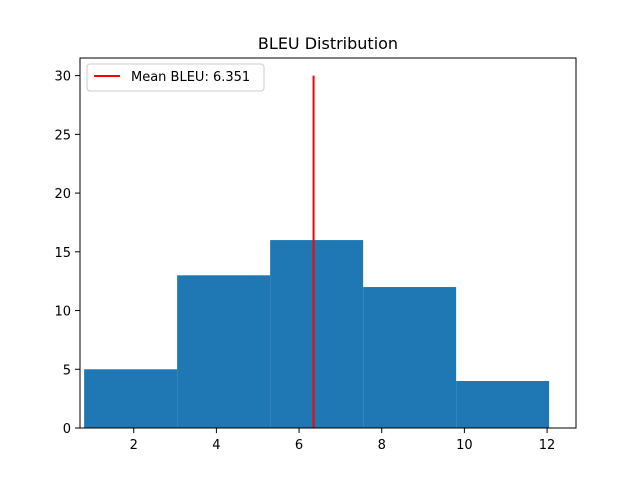 The height and width of the screenshot is (484, 640). I want to click on legend-mean-label: Mean BLEU: 6.351, so click(190, 77).